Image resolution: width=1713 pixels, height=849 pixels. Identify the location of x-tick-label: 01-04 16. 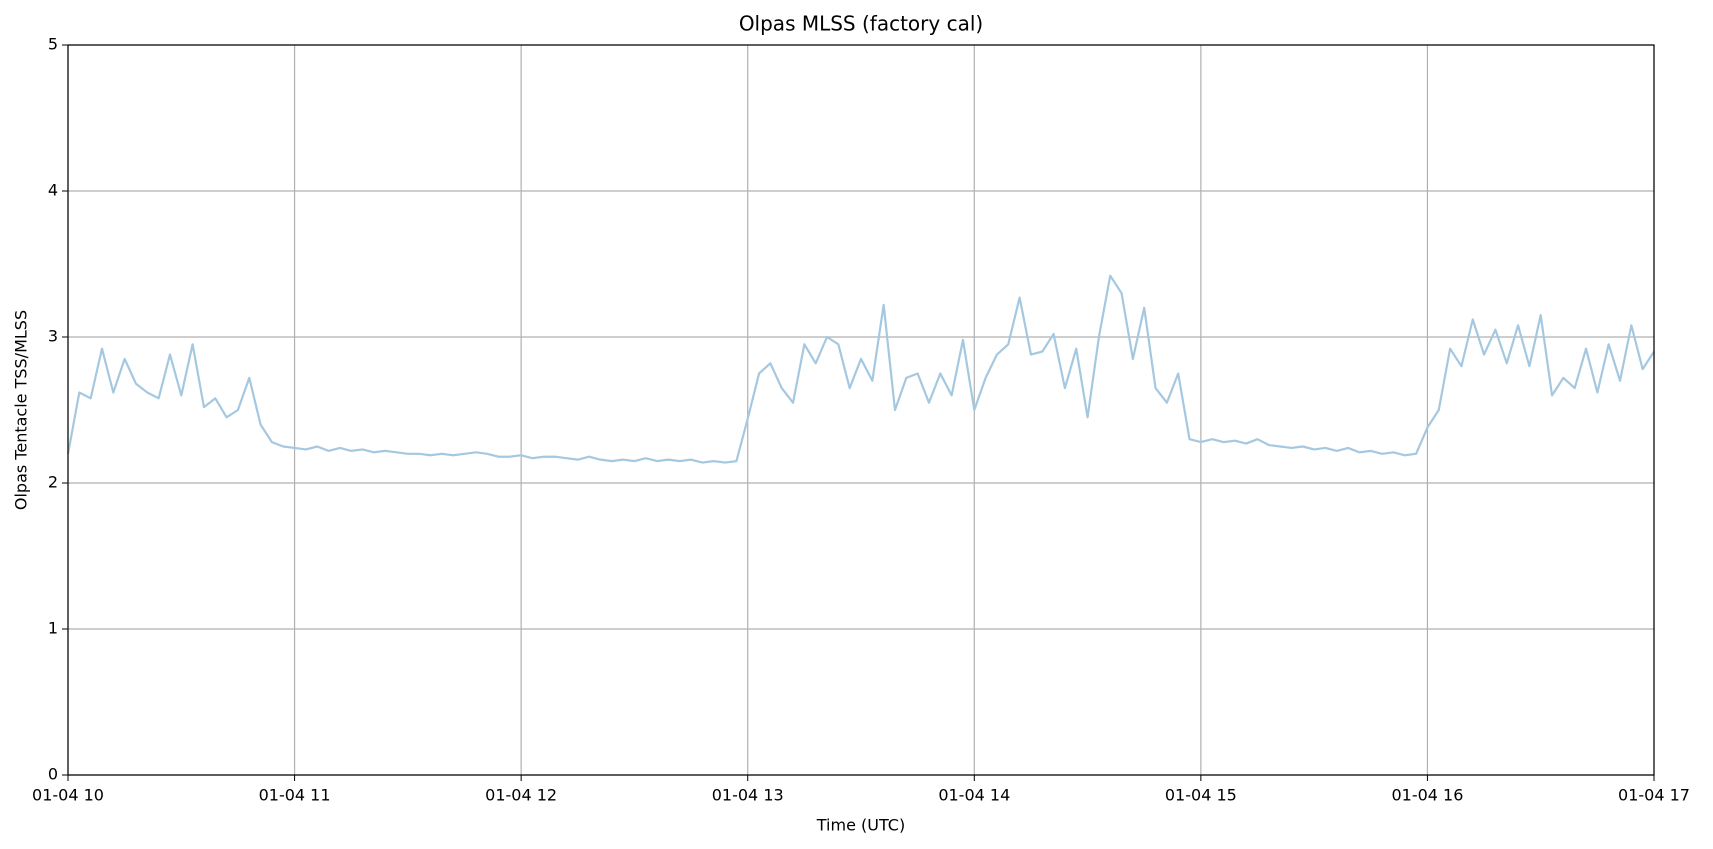
(1427, 795).